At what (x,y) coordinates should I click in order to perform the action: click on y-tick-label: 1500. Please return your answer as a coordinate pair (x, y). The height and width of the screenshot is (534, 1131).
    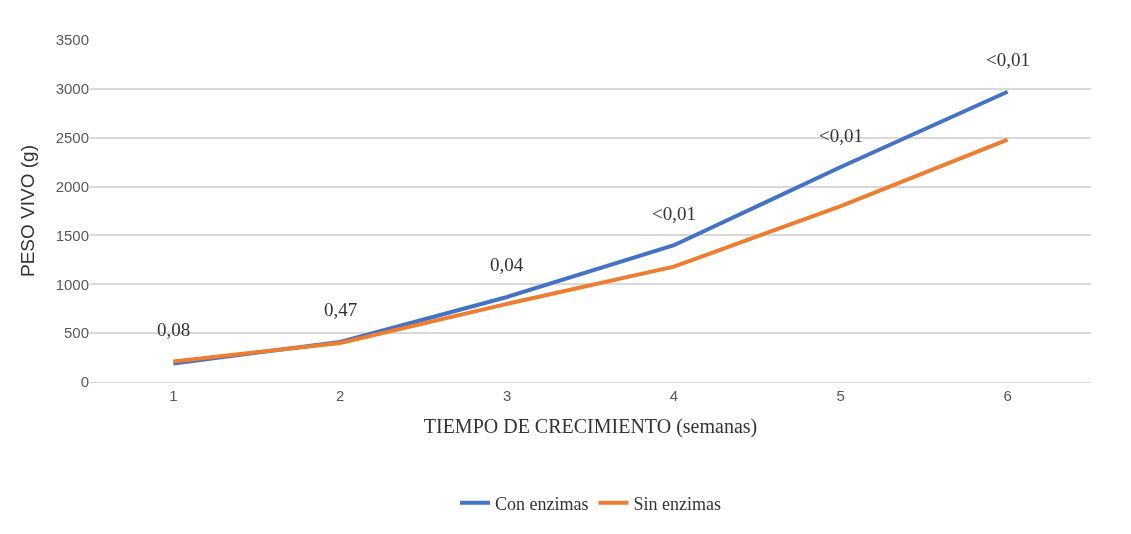
    Looking at the image, I should click on (72, 235).